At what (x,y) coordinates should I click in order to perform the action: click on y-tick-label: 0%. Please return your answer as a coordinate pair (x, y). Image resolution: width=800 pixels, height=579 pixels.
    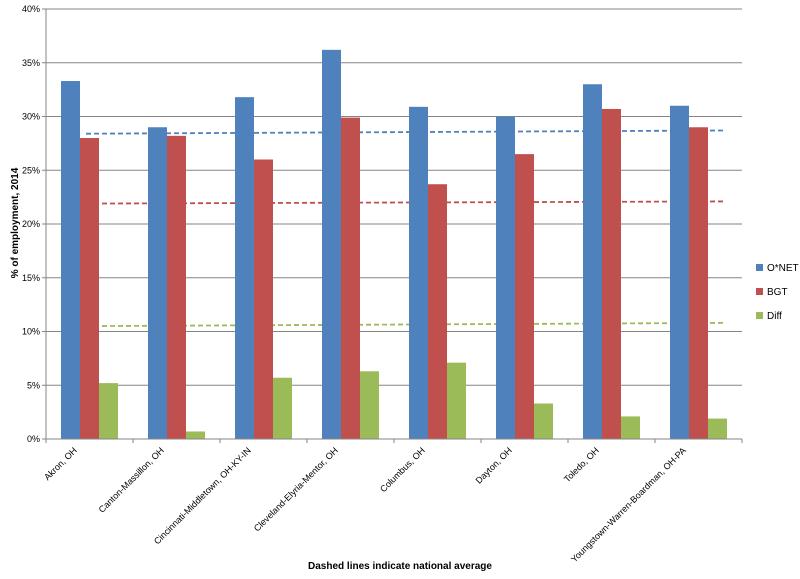
    Looking at the image, I should click on (33, 439).